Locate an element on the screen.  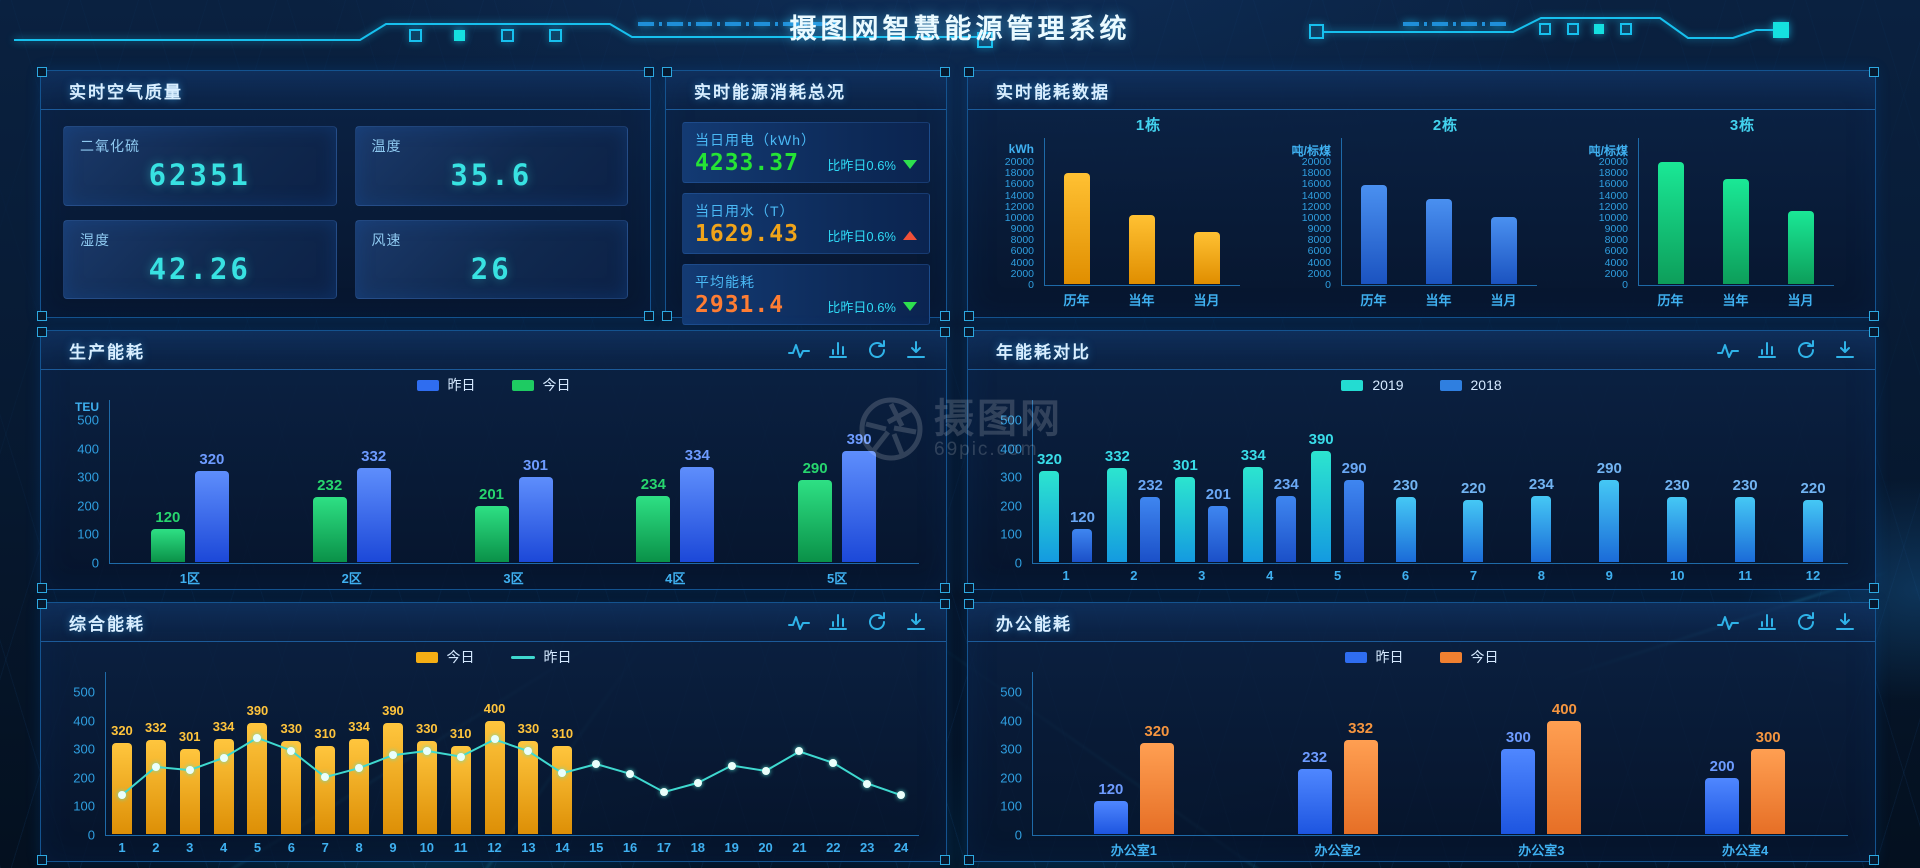
y-tick-label: 500 is located at coordinates (1011, 420).